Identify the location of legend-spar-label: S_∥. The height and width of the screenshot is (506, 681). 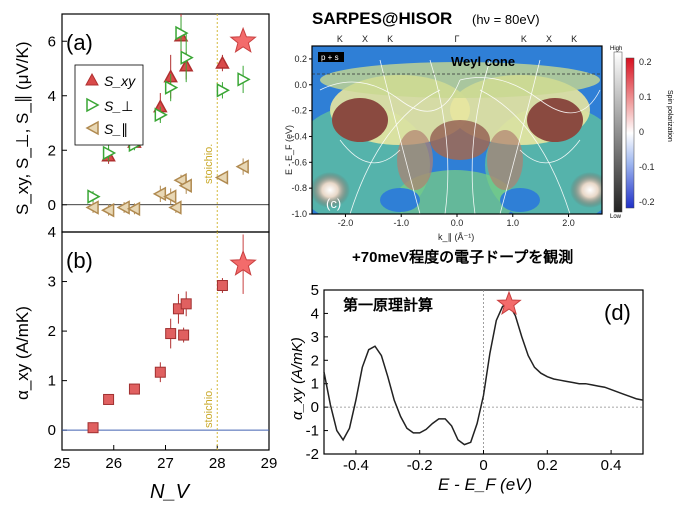
(116, 129).